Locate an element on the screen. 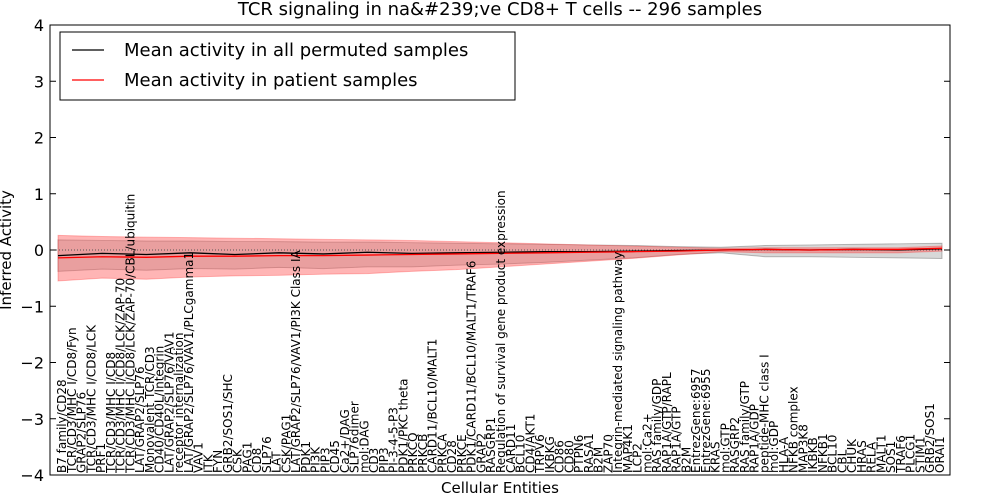 Image resolution: width=1000 pixels, height=500 pixels. category-label: CD86 is located at coordinates (560, 456).